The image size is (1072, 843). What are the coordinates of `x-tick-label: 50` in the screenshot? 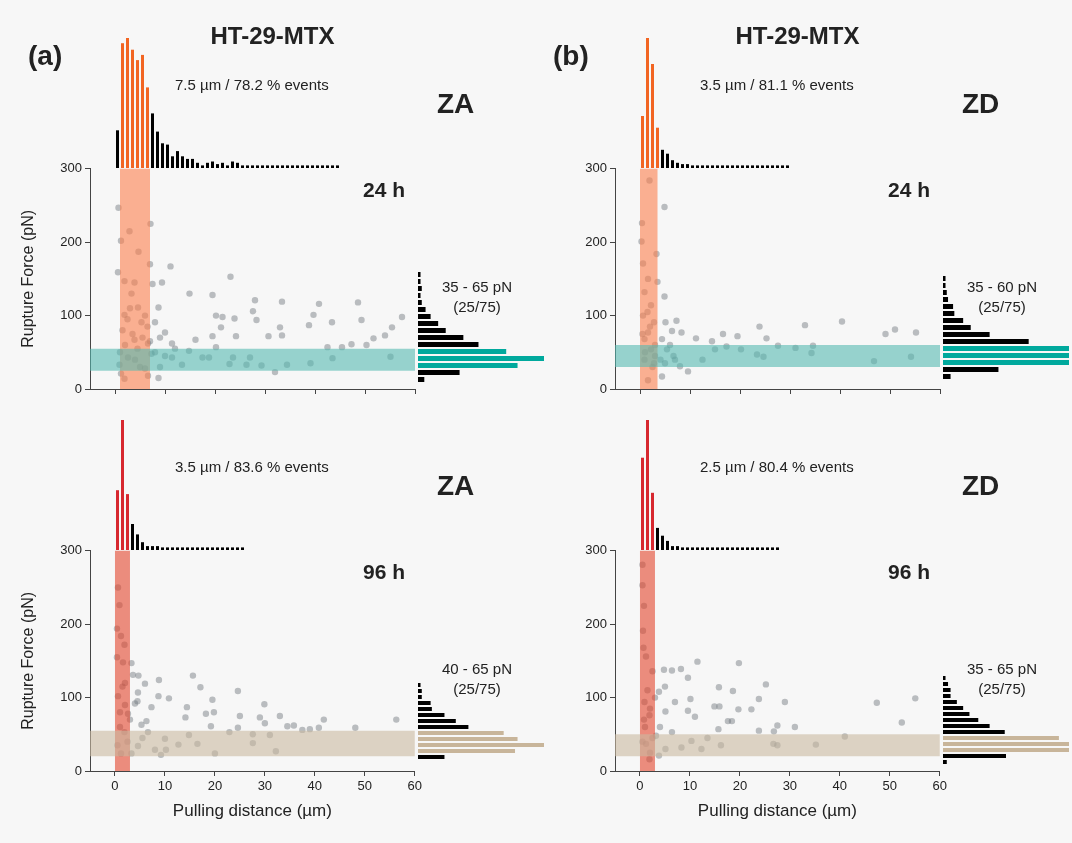 It's located at (890, 786).